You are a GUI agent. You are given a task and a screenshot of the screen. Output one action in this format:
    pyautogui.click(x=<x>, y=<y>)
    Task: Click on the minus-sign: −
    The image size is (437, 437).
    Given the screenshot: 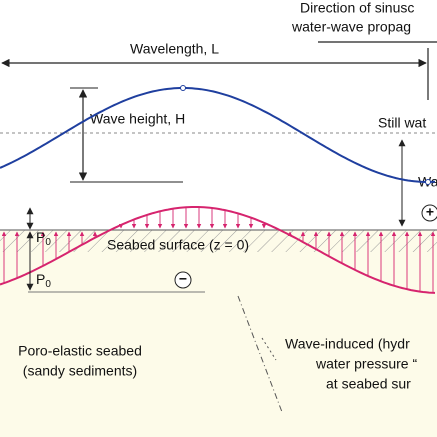 What is the action you would take?
    pyautogui.click(x=183, y=279)
    